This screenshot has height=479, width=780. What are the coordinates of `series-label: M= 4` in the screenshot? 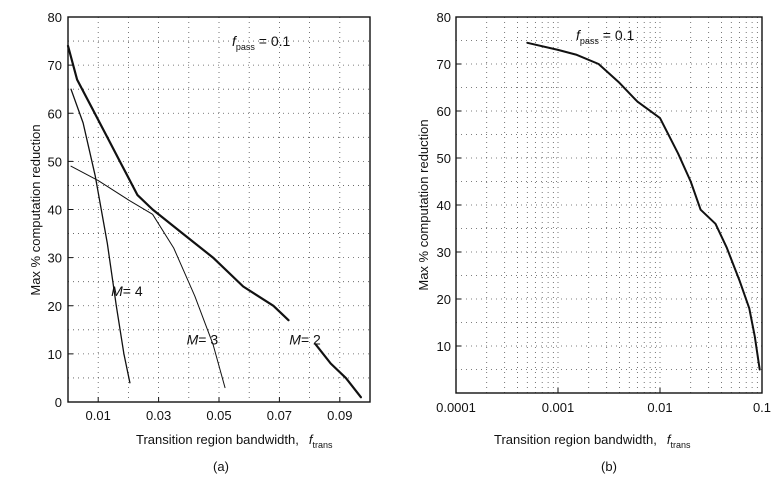 It's located at (127, 291).